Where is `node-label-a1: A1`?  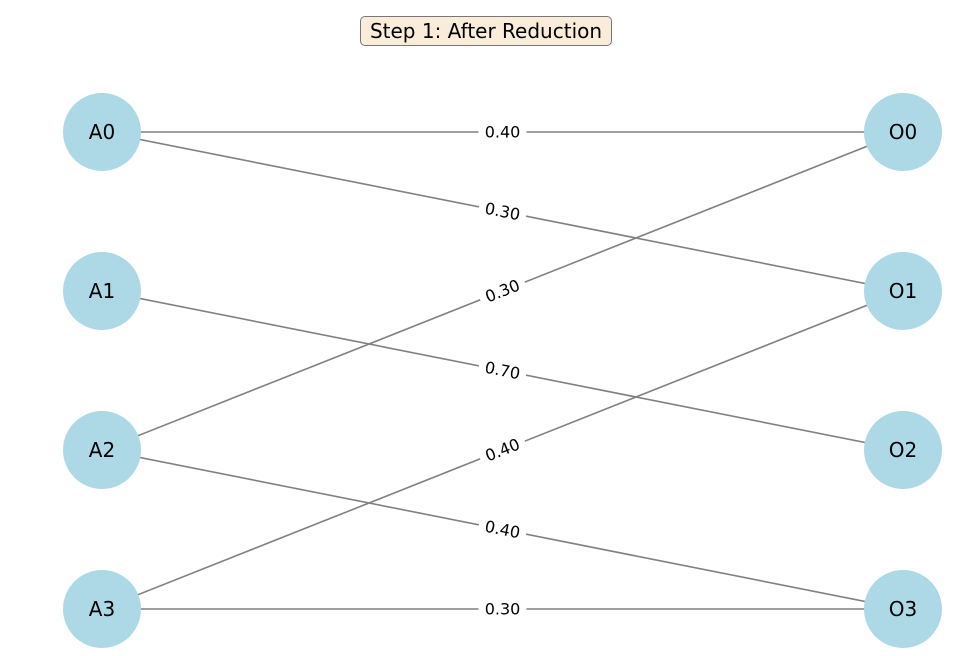
node-label-a1: A1 is located at coordinates (102, 291).